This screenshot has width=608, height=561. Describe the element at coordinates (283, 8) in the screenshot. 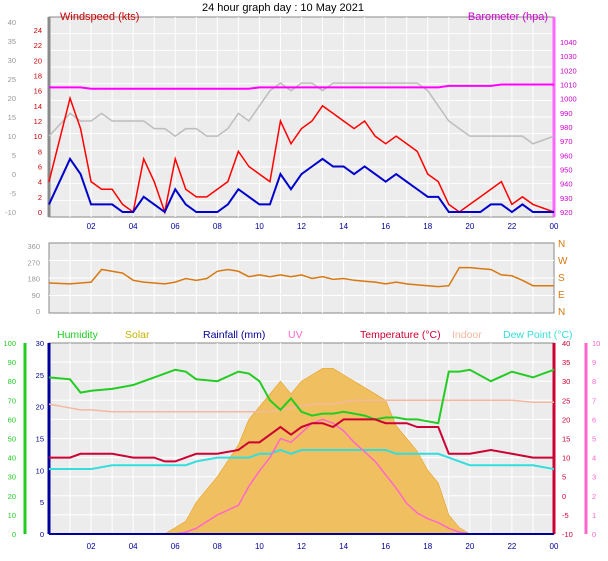

I see `graph-title: 24 hour graph day : 10 May 2021` at that location.